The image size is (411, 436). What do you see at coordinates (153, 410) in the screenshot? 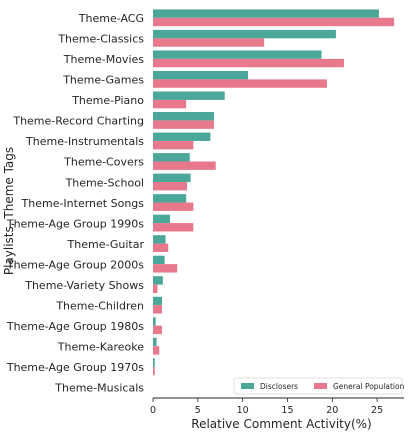
I see `x-tick-label: 0` at bounding box center [153, 410].